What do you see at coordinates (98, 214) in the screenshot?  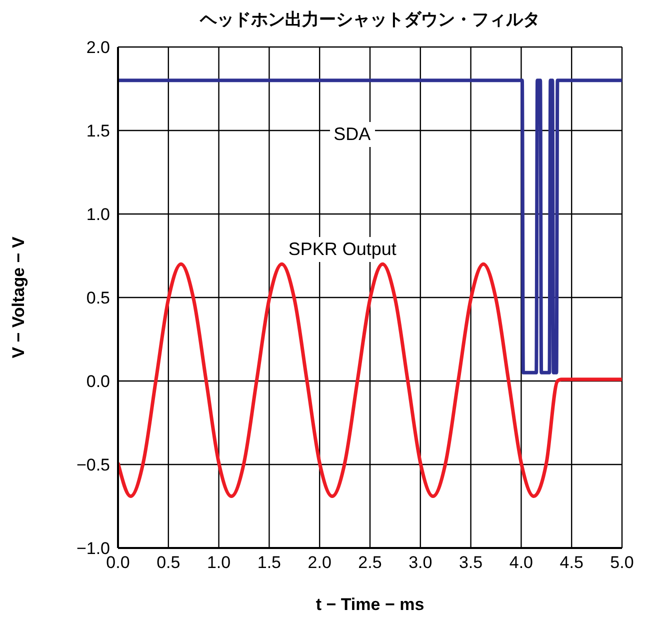 I see `y-tick-label: 1.0` at bounding box center [98, 214].